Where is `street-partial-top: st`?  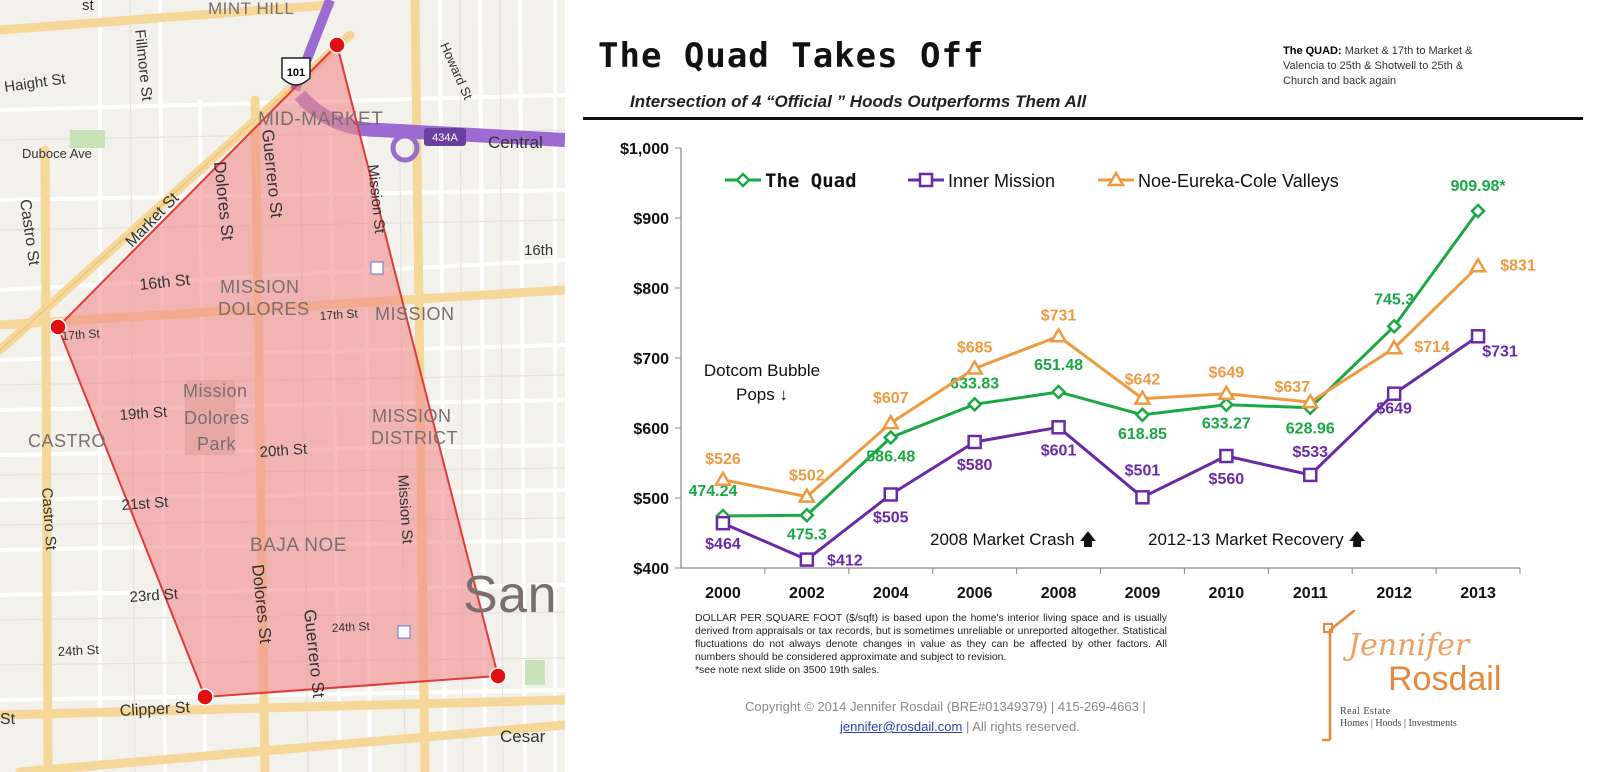 street-partial-top: st is located at coordinates (88, 7).